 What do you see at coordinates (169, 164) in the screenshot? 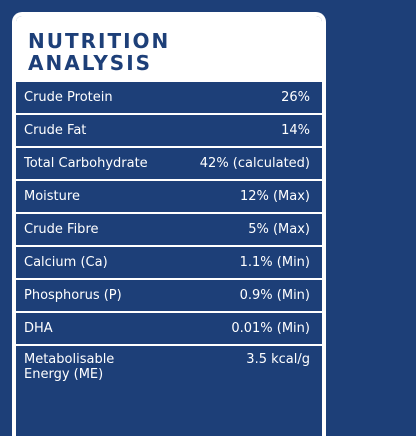
I see `table-row: Total Carbohydrate 42% (calculated)` at bounding box center [169, 164].